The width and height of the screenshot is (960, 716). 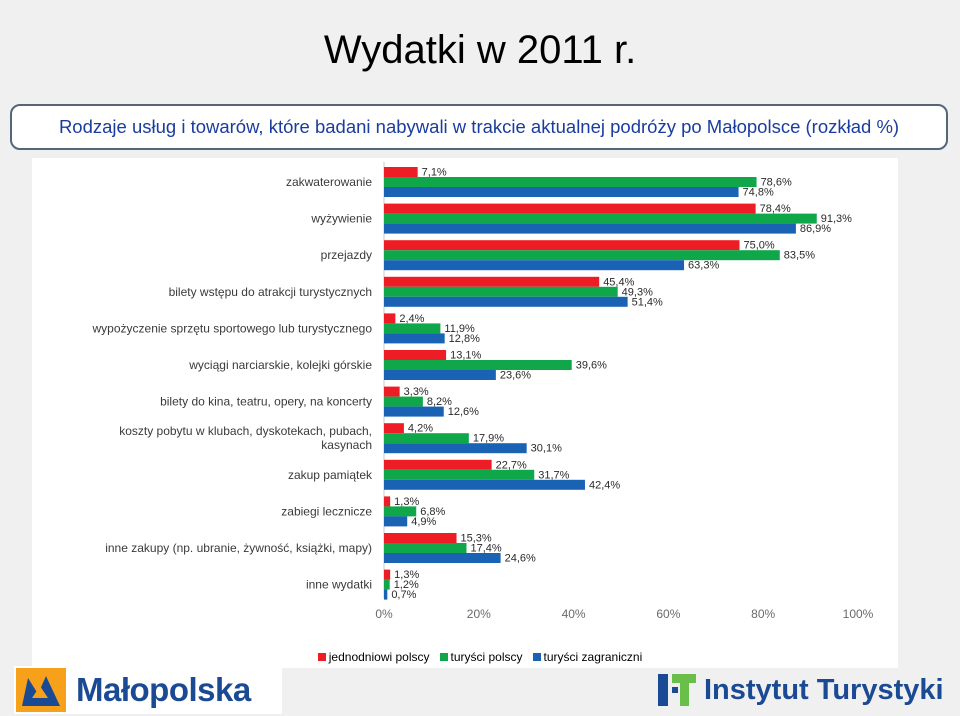 What do you see at coordinates (515, 376) in the screenshot?
I see `value-label: 23,6%` at bounding box center [515, 376].